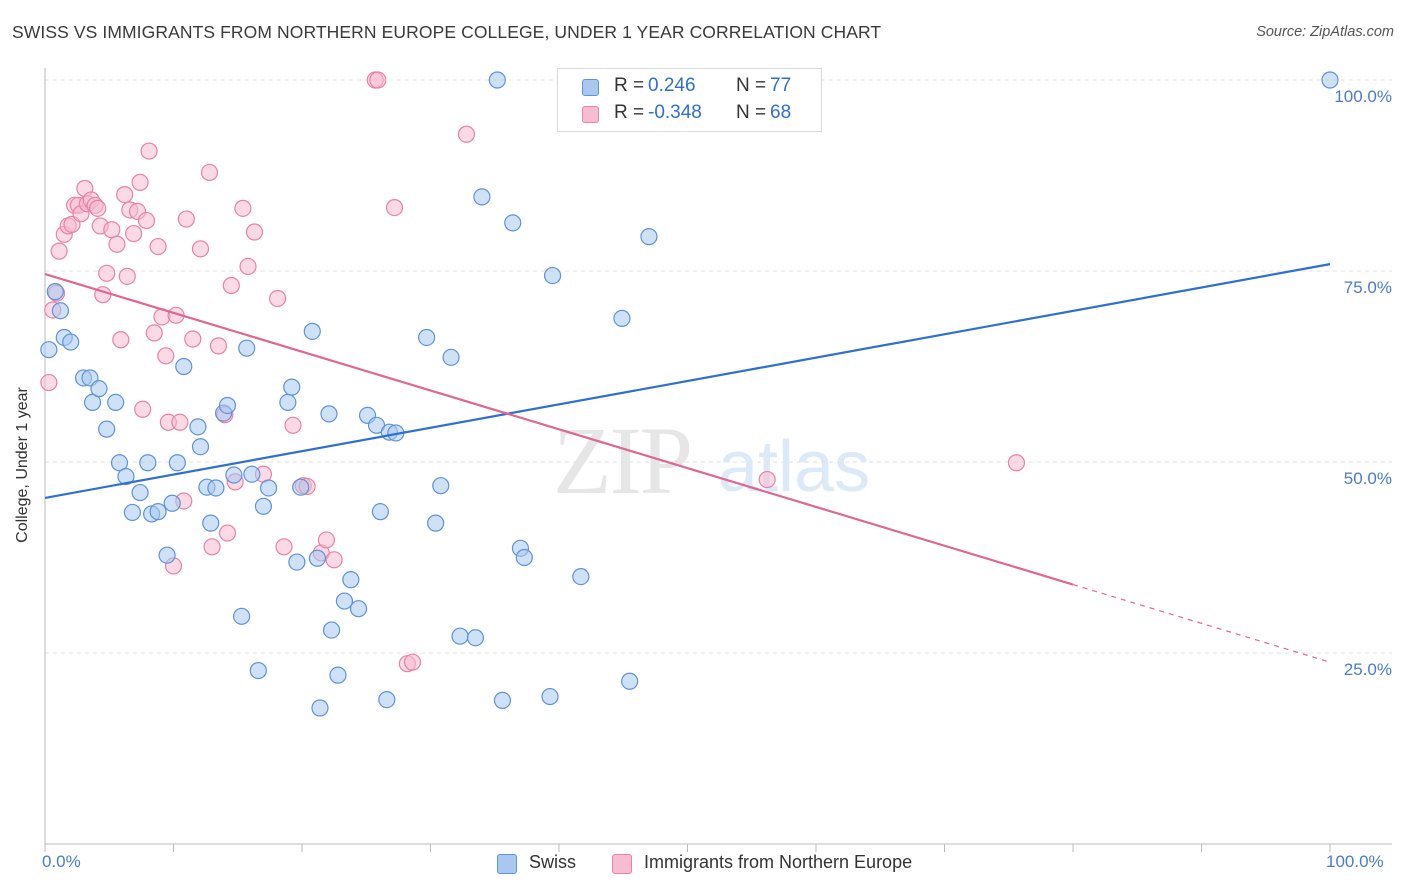  I want to click on r-value: 0.246, so click(672, 85).